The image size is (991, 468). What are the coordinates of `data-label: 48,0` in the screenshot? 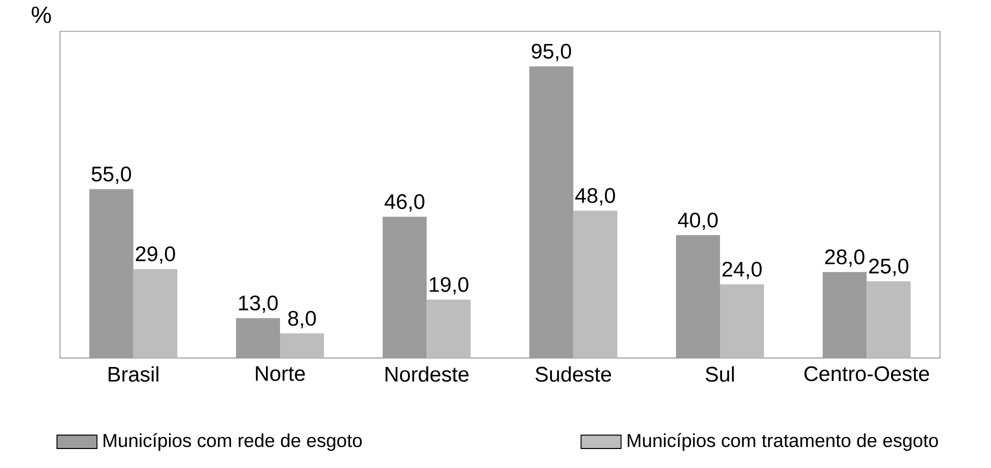 It's located at (595, 197).